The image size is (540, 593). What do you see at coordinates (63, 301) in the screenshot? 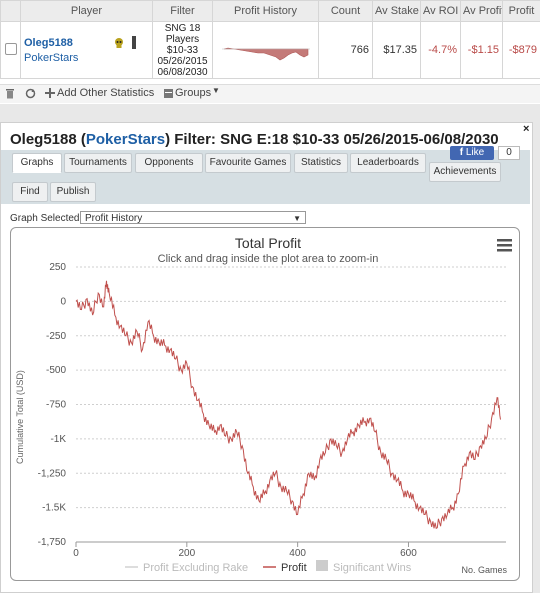
I see `y-tick-label: 0` at bounding box center [63, 301].